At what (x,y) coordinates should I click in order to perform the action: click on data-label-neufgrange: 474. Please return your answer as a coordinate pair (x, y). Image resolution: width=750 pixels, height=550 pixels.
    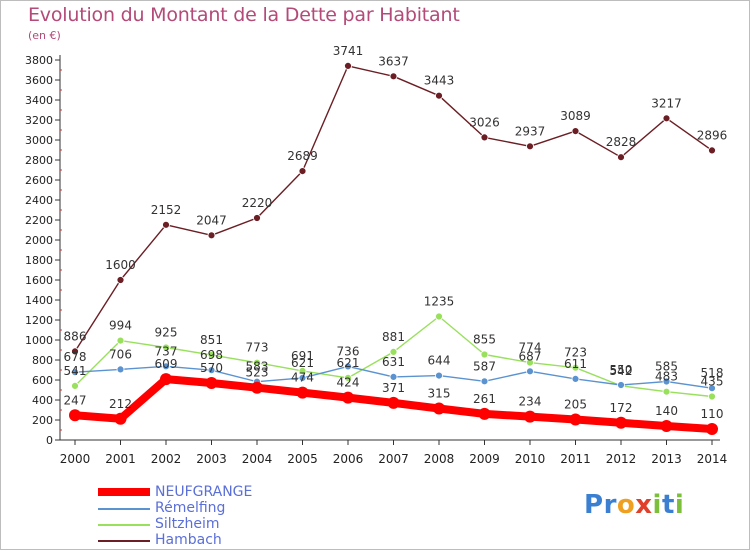
    Looking at the image, I should click on (302, 378).